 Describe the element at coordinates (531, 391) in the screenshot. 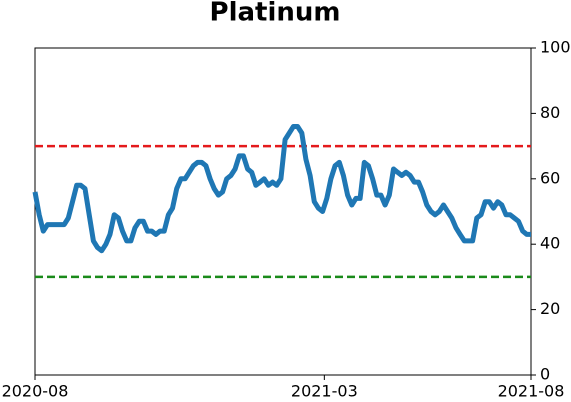

I see `x-tick-label: 2021-08` at that location.